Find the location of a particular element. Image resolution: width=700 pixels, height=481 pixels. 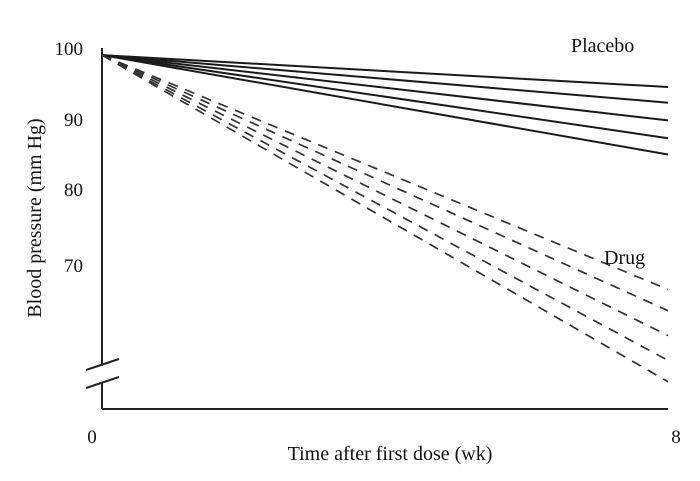

x-tick-label: 8 is located at coordinates (676, 437).